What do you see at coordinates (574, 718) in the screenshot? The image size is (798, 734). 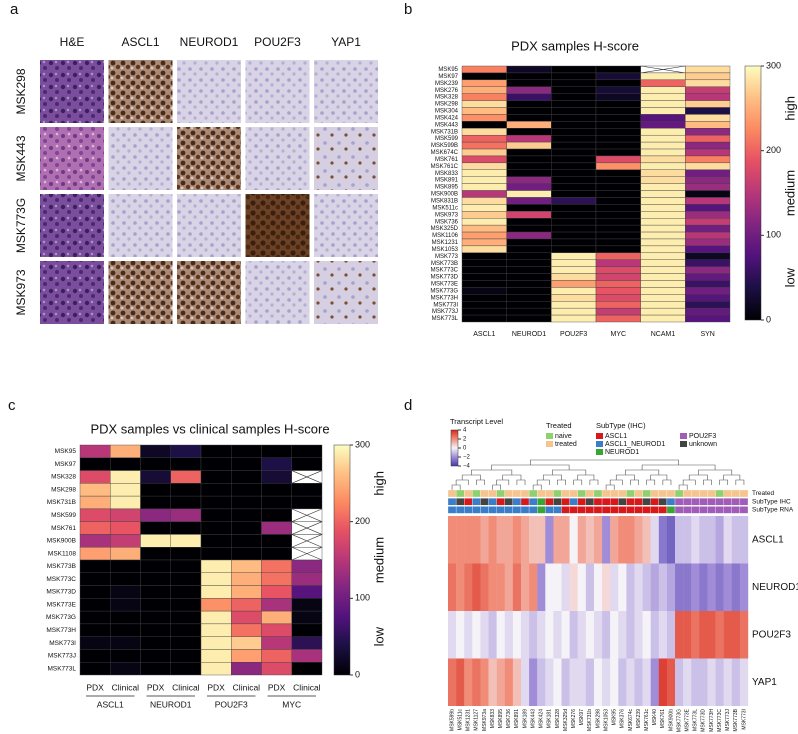 I see `column-label: MSK276` at bounding box center [574, 718].